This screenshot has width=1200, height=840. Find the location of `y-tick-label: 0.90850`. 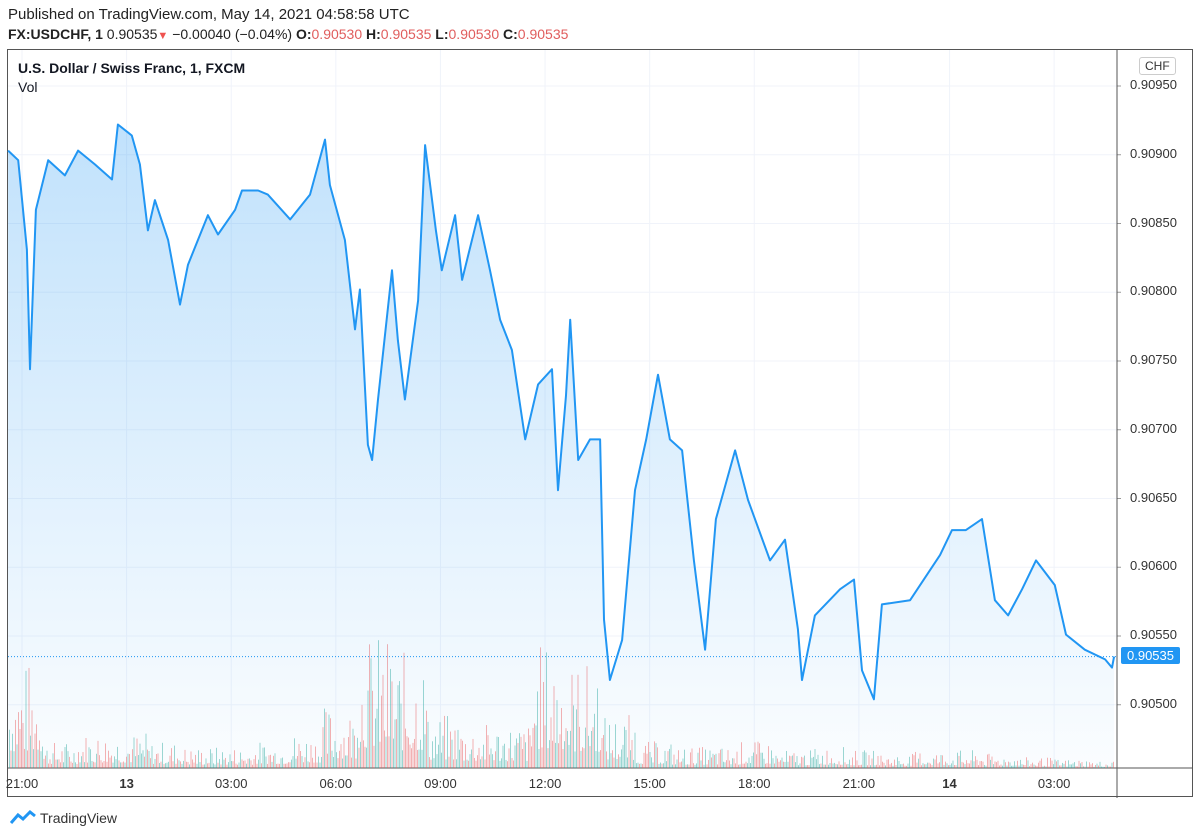

y-tick-label: 0.90850 is located at coordinates (1153, 222).